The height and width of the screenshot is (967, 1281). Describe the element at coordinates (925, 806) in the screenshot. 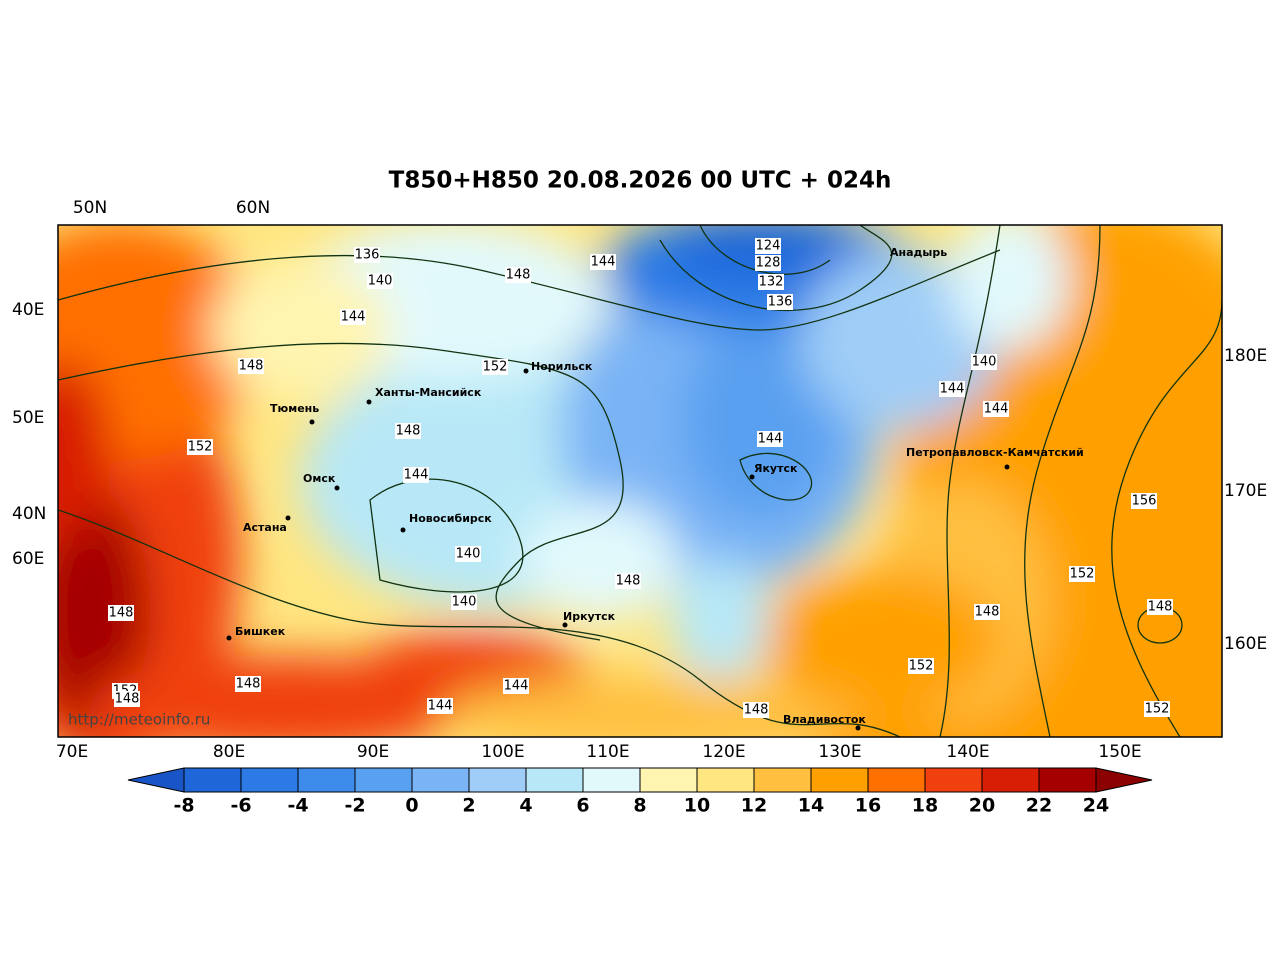

I see `colorbar-label: 18` at that location.